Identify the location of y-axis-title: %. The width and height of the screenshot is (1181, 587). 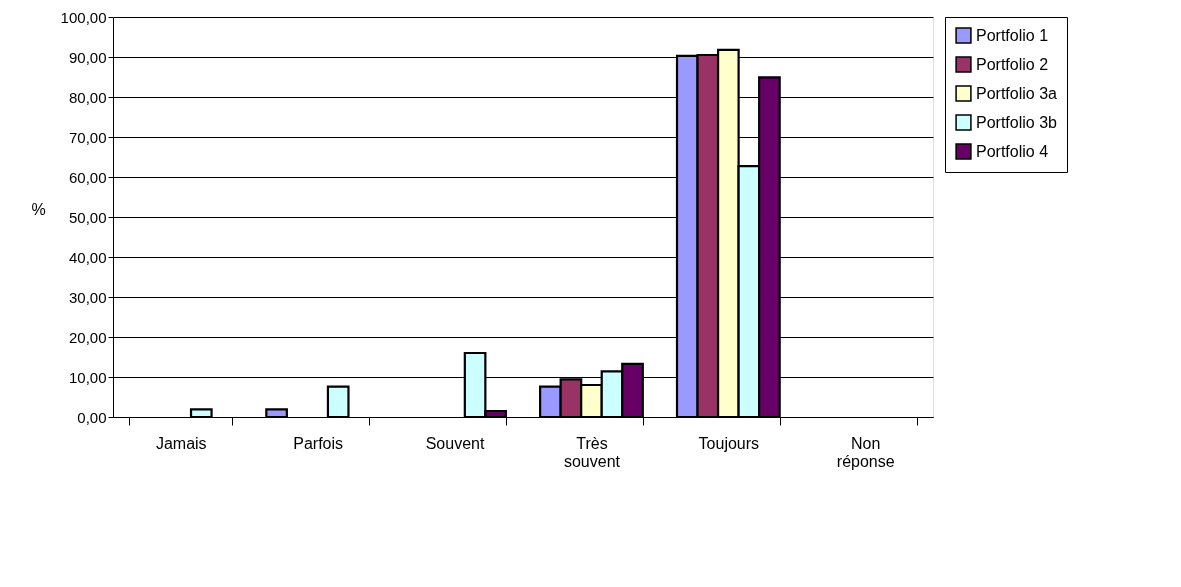
(38, 209).